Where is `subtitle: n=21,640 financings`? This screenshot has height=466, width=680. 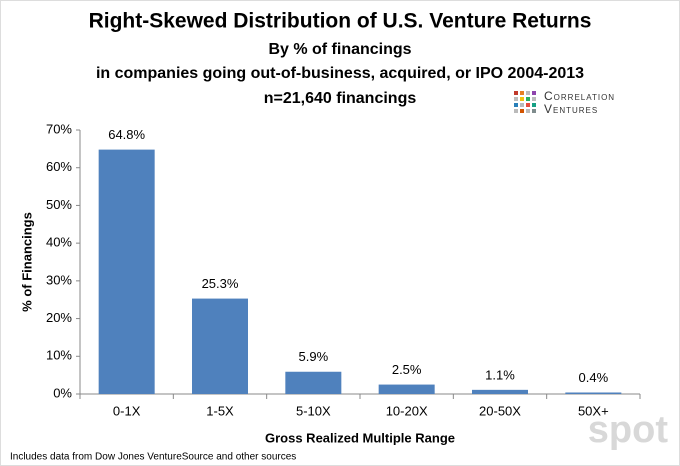
subtitle: n=21,640 financings is located at coordinates (340, 98).